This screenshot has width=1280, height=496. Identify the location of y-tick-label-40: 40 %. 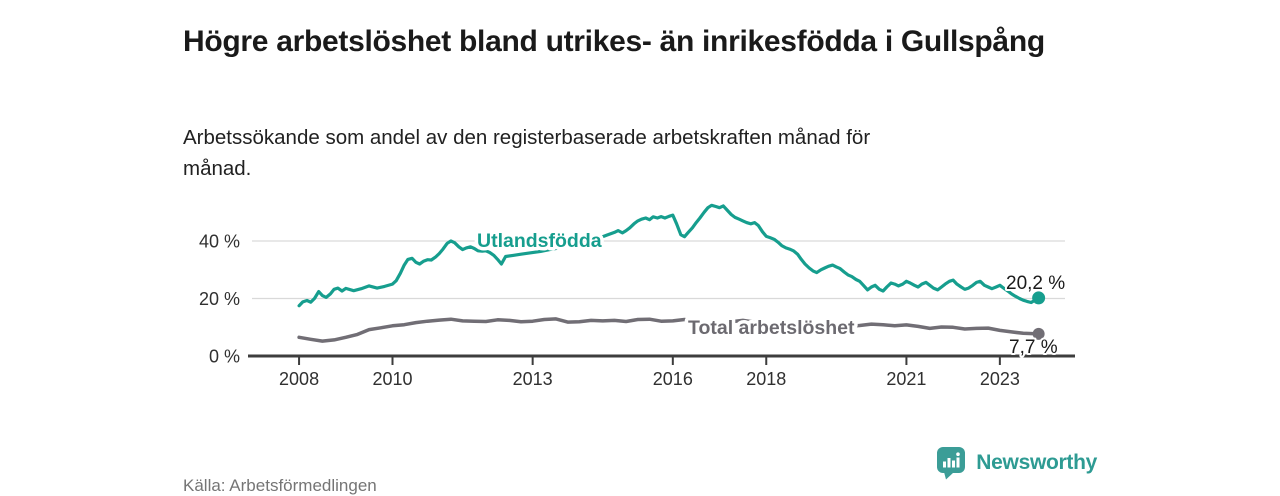
(219, 242).